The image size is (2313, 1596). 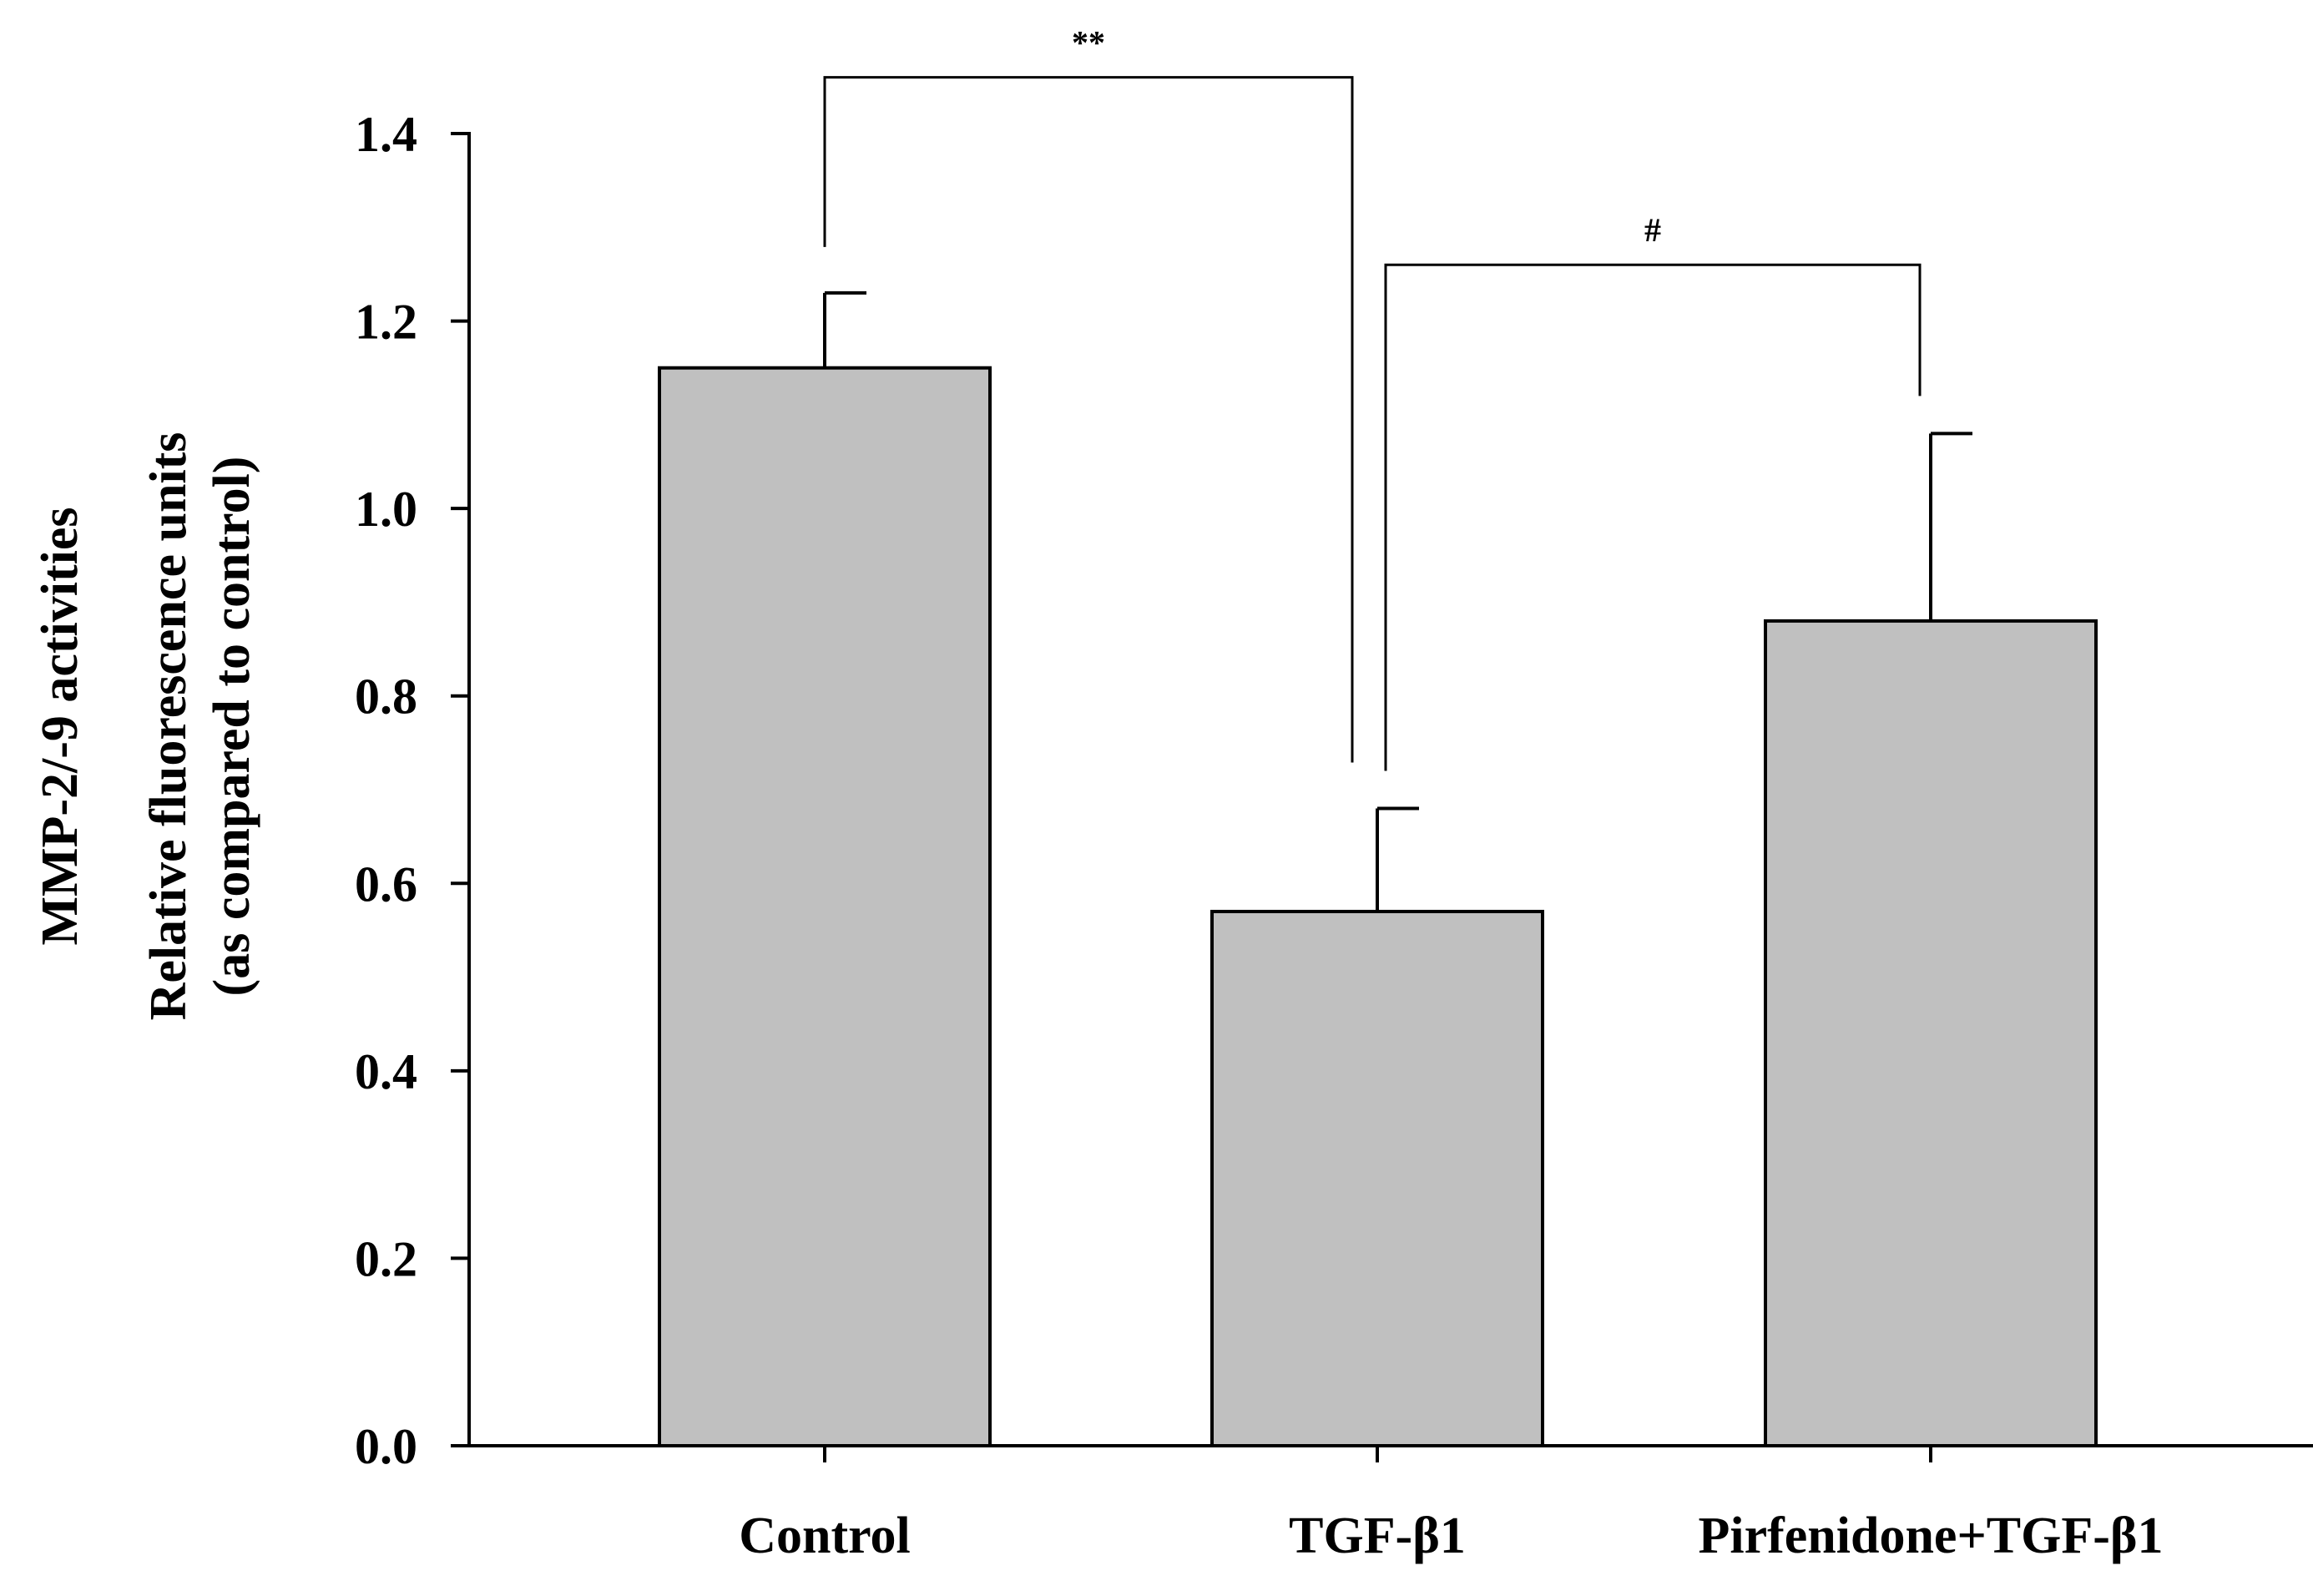 I want to click on significance-label: #, so click(x=1652, y=230).